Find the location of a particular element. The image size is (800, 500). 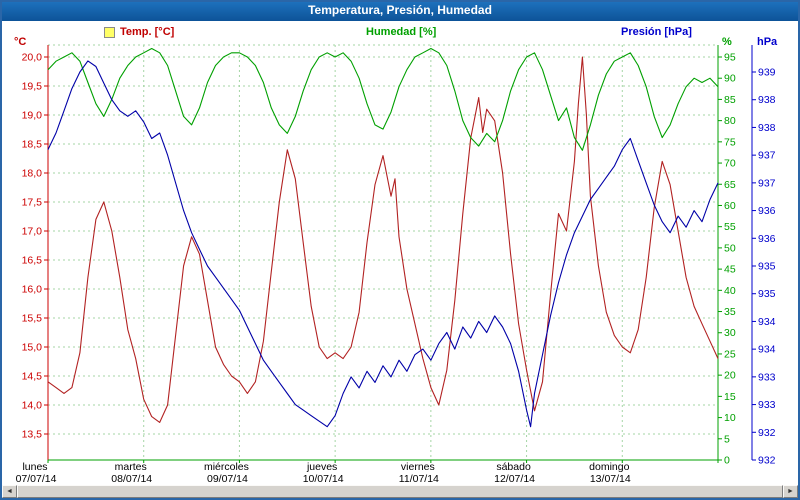

svg-text: 12/07/14 is located at coordinates (514, 479).